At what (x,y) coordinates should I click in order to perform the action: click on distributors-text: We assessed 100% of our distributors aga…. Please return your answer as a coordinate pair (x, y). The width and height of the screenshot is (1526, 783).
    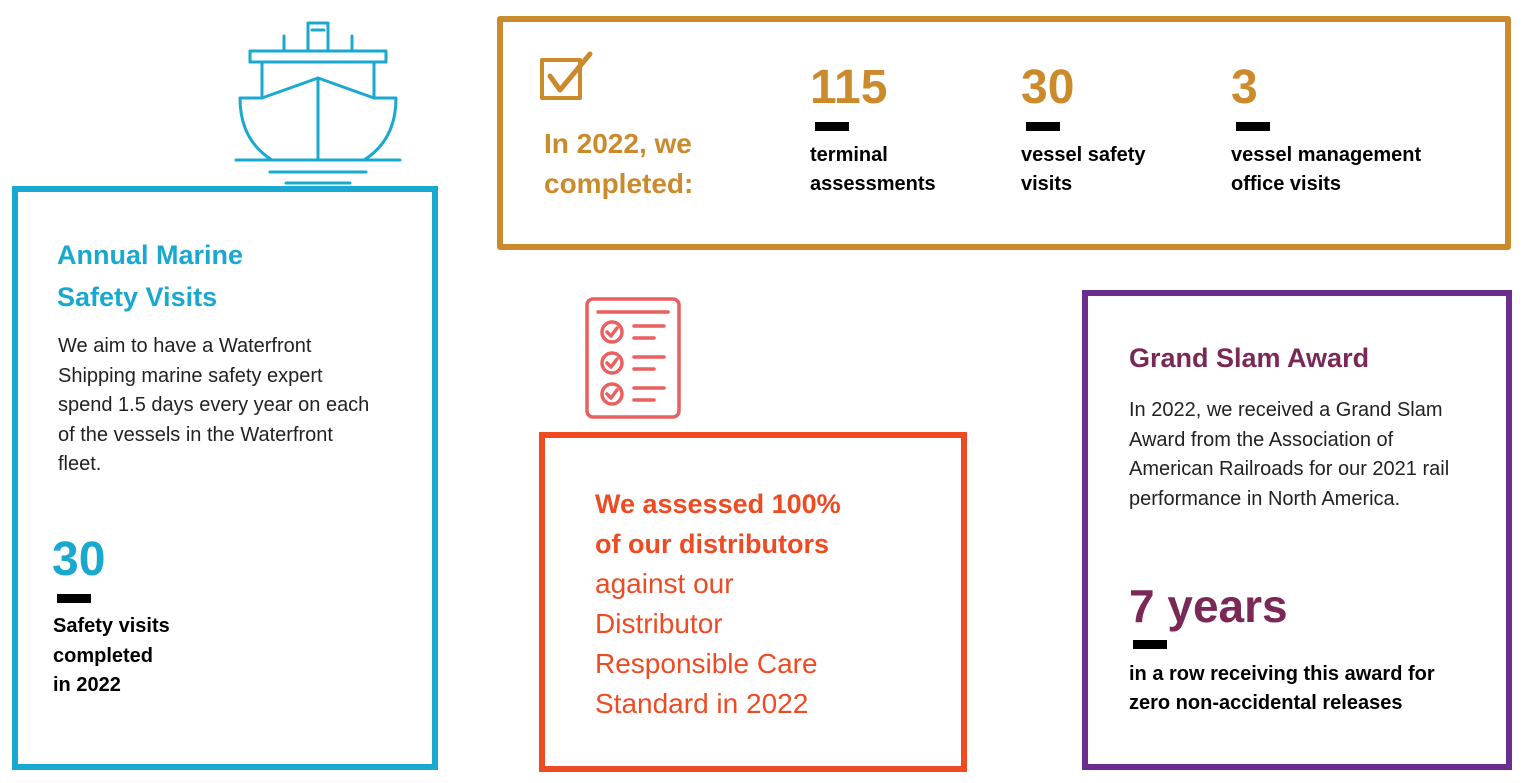
    Looking at the image, I should click on (765, 604).